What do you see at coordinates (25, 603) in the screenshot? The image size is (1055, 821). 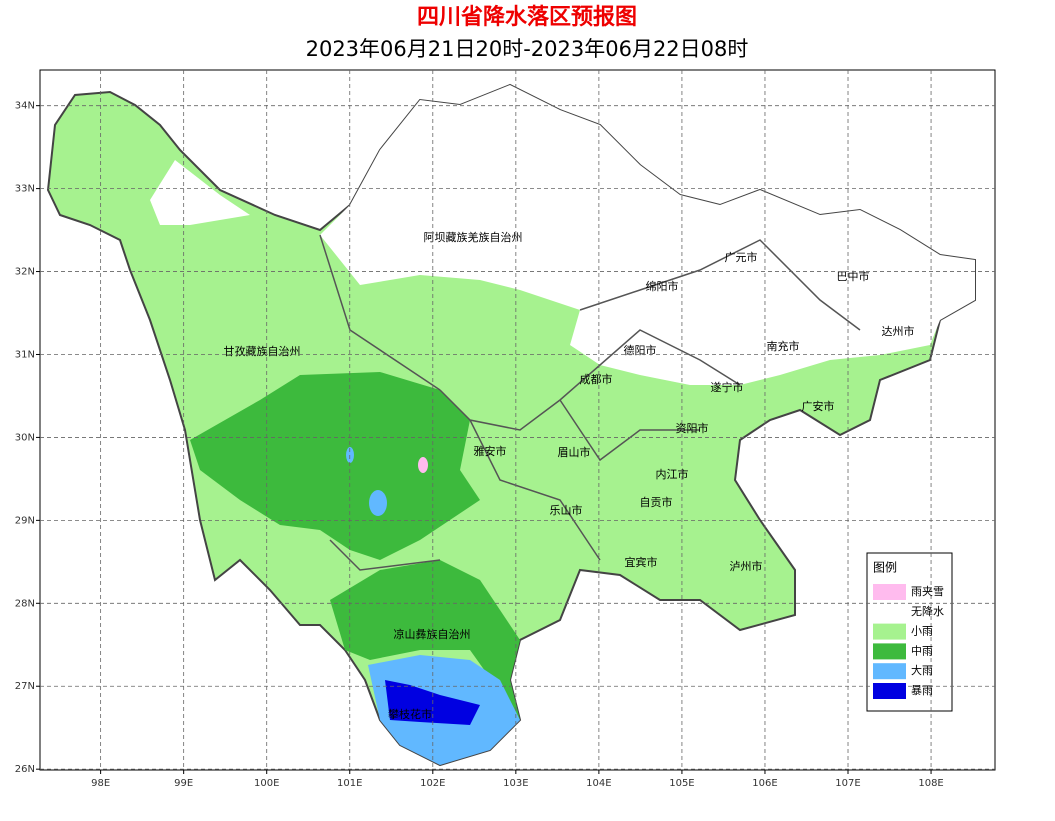 I see `y-tick-label: 28N` at bounding box center [25, 603].